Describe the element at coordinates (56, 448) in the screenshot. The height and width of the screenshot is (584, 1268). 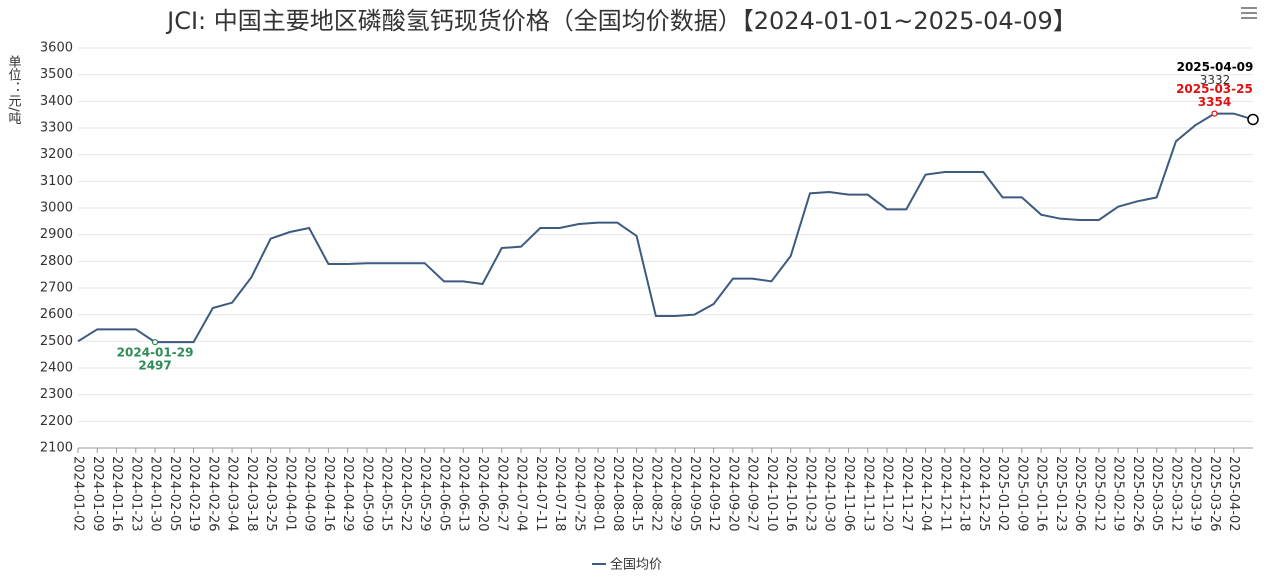
I see `y-tick-label: 2100` at that location.